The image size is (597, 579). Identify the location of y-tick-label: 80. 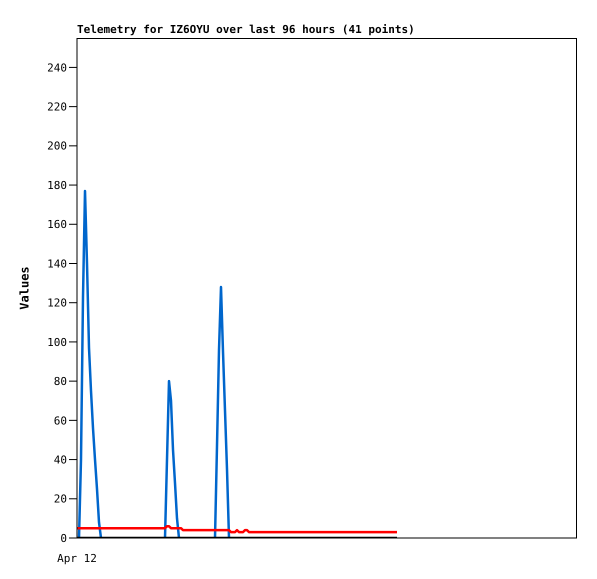
(60, 381).